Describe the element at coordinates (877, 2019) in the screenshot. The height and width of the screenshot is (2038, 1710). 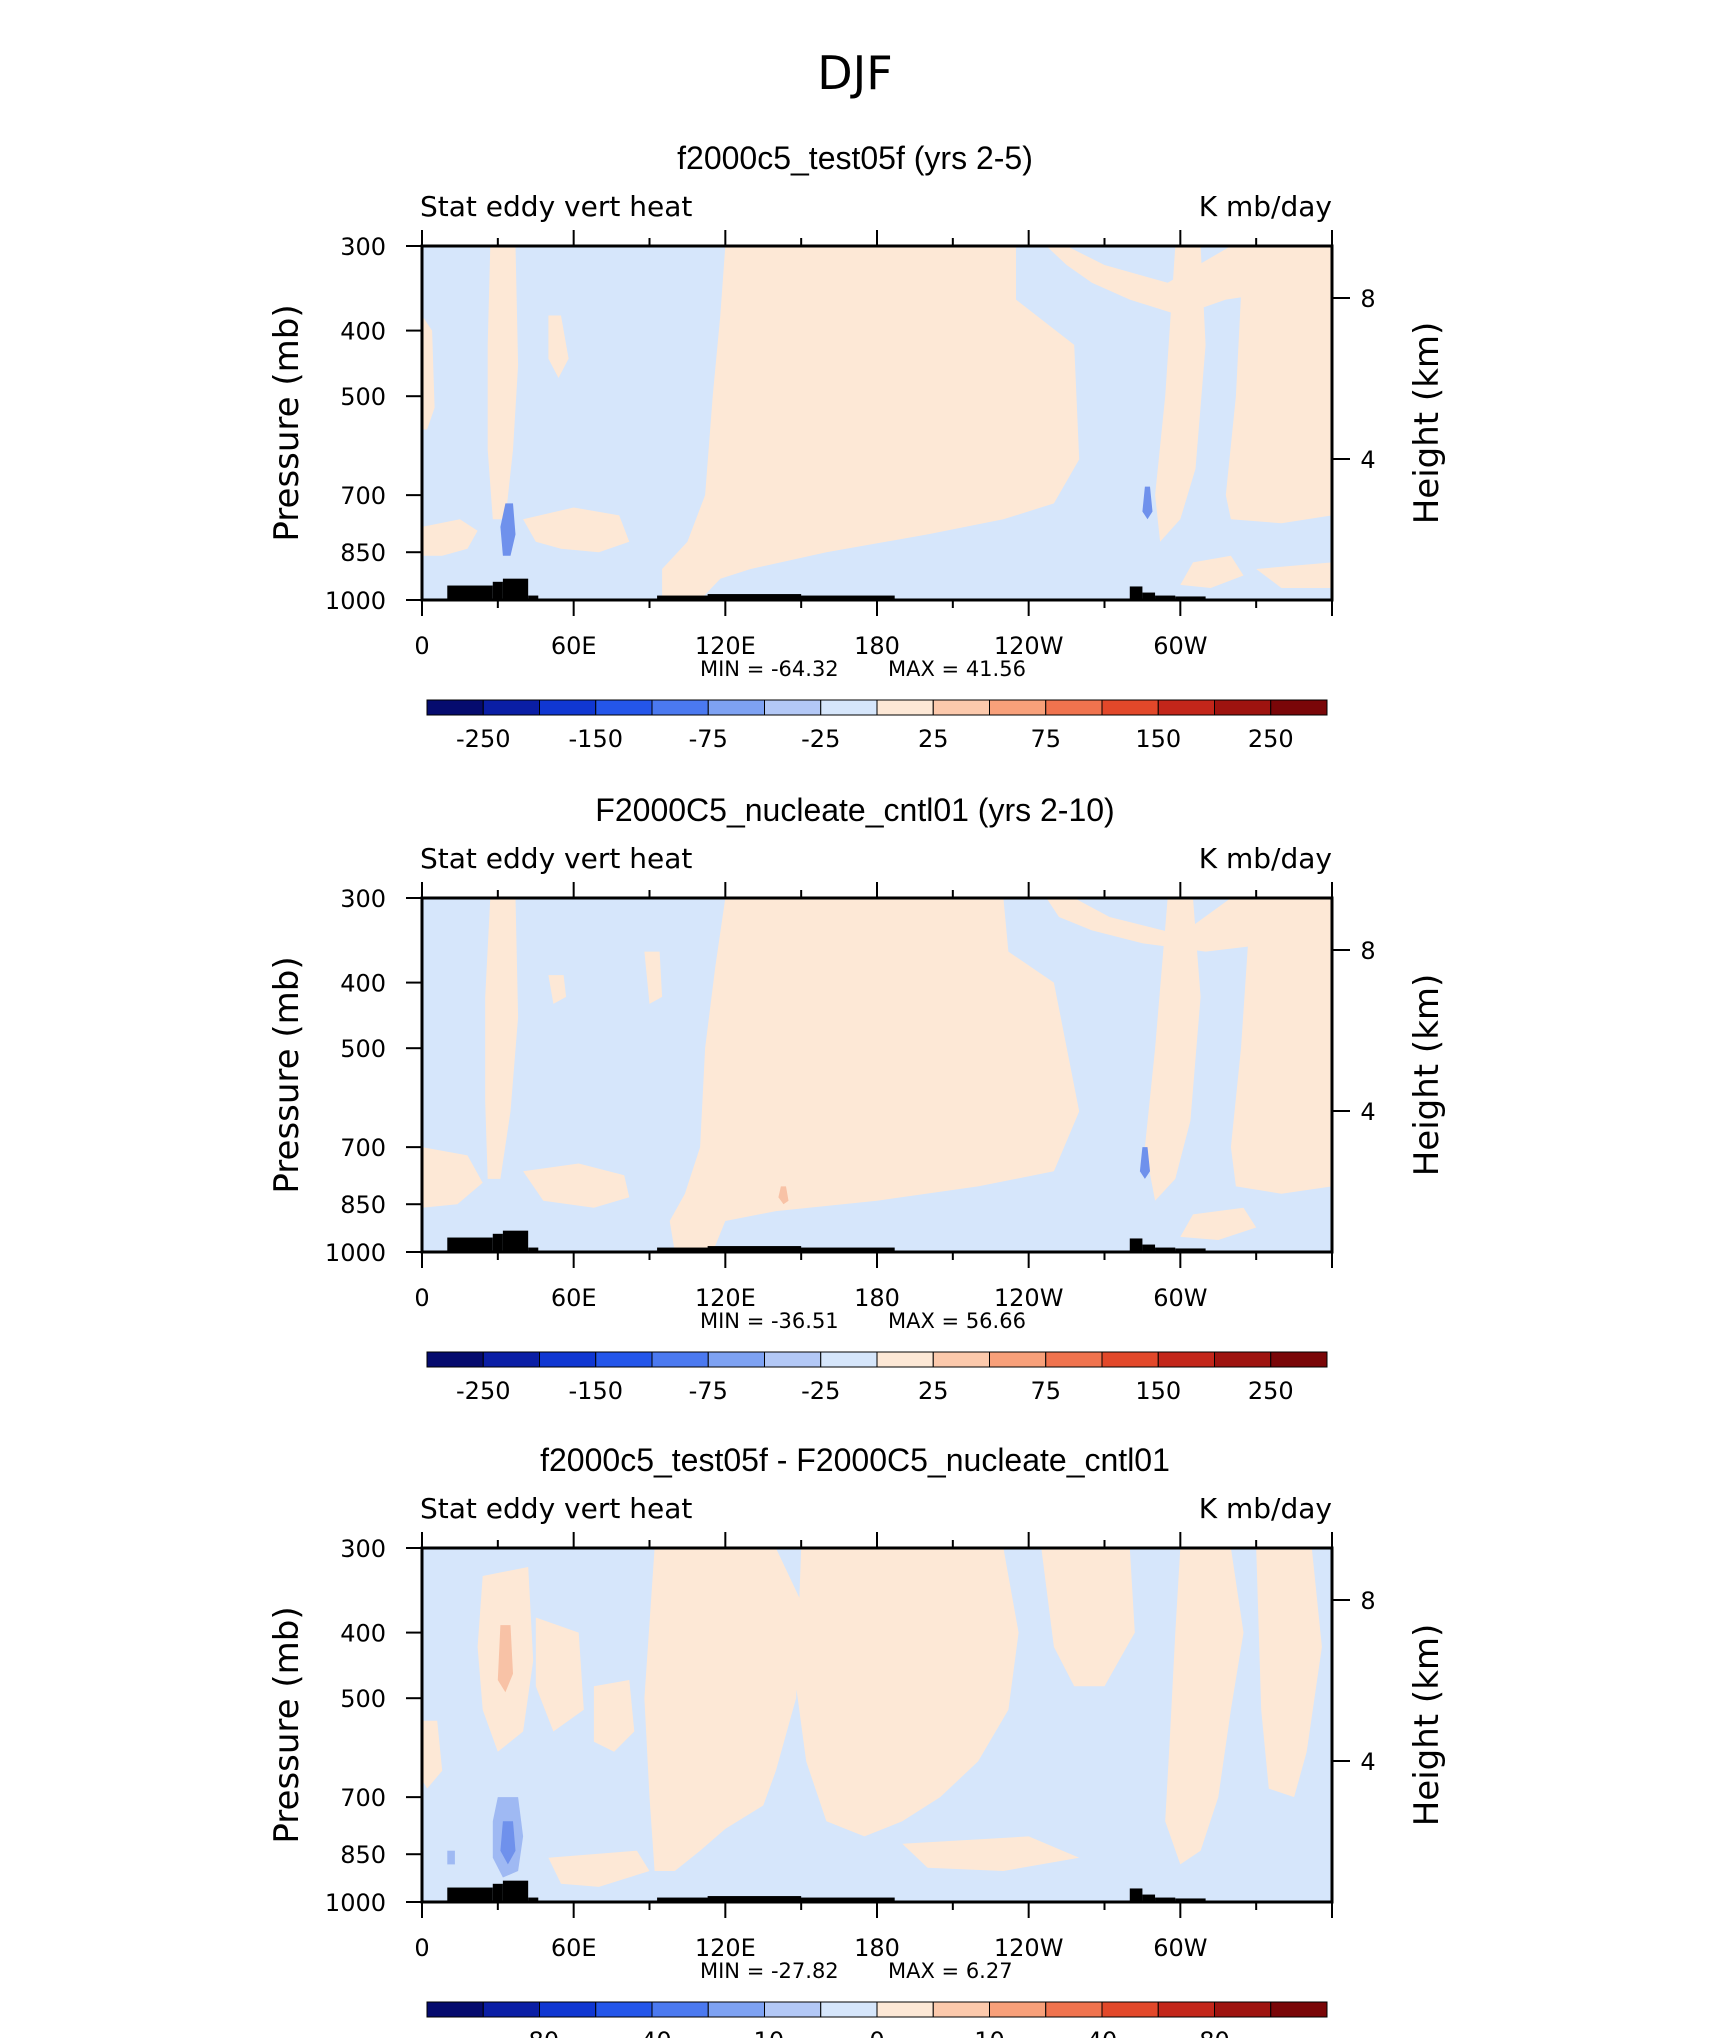
I see `colorbar: -80 -40 -10 0 10 40 80` at that location.